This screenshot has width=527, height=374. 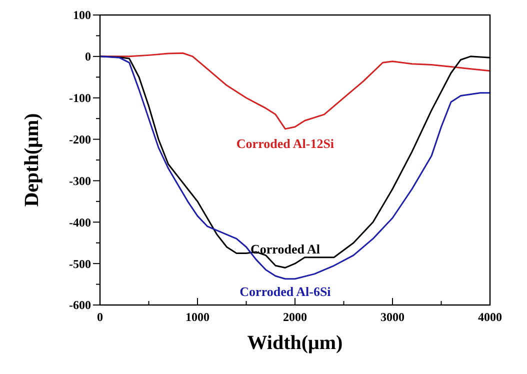 What do you see at coordinates (82, 15) in the screenshot?
I see `y-tick-label: 100` at bounding box center [82, 15].